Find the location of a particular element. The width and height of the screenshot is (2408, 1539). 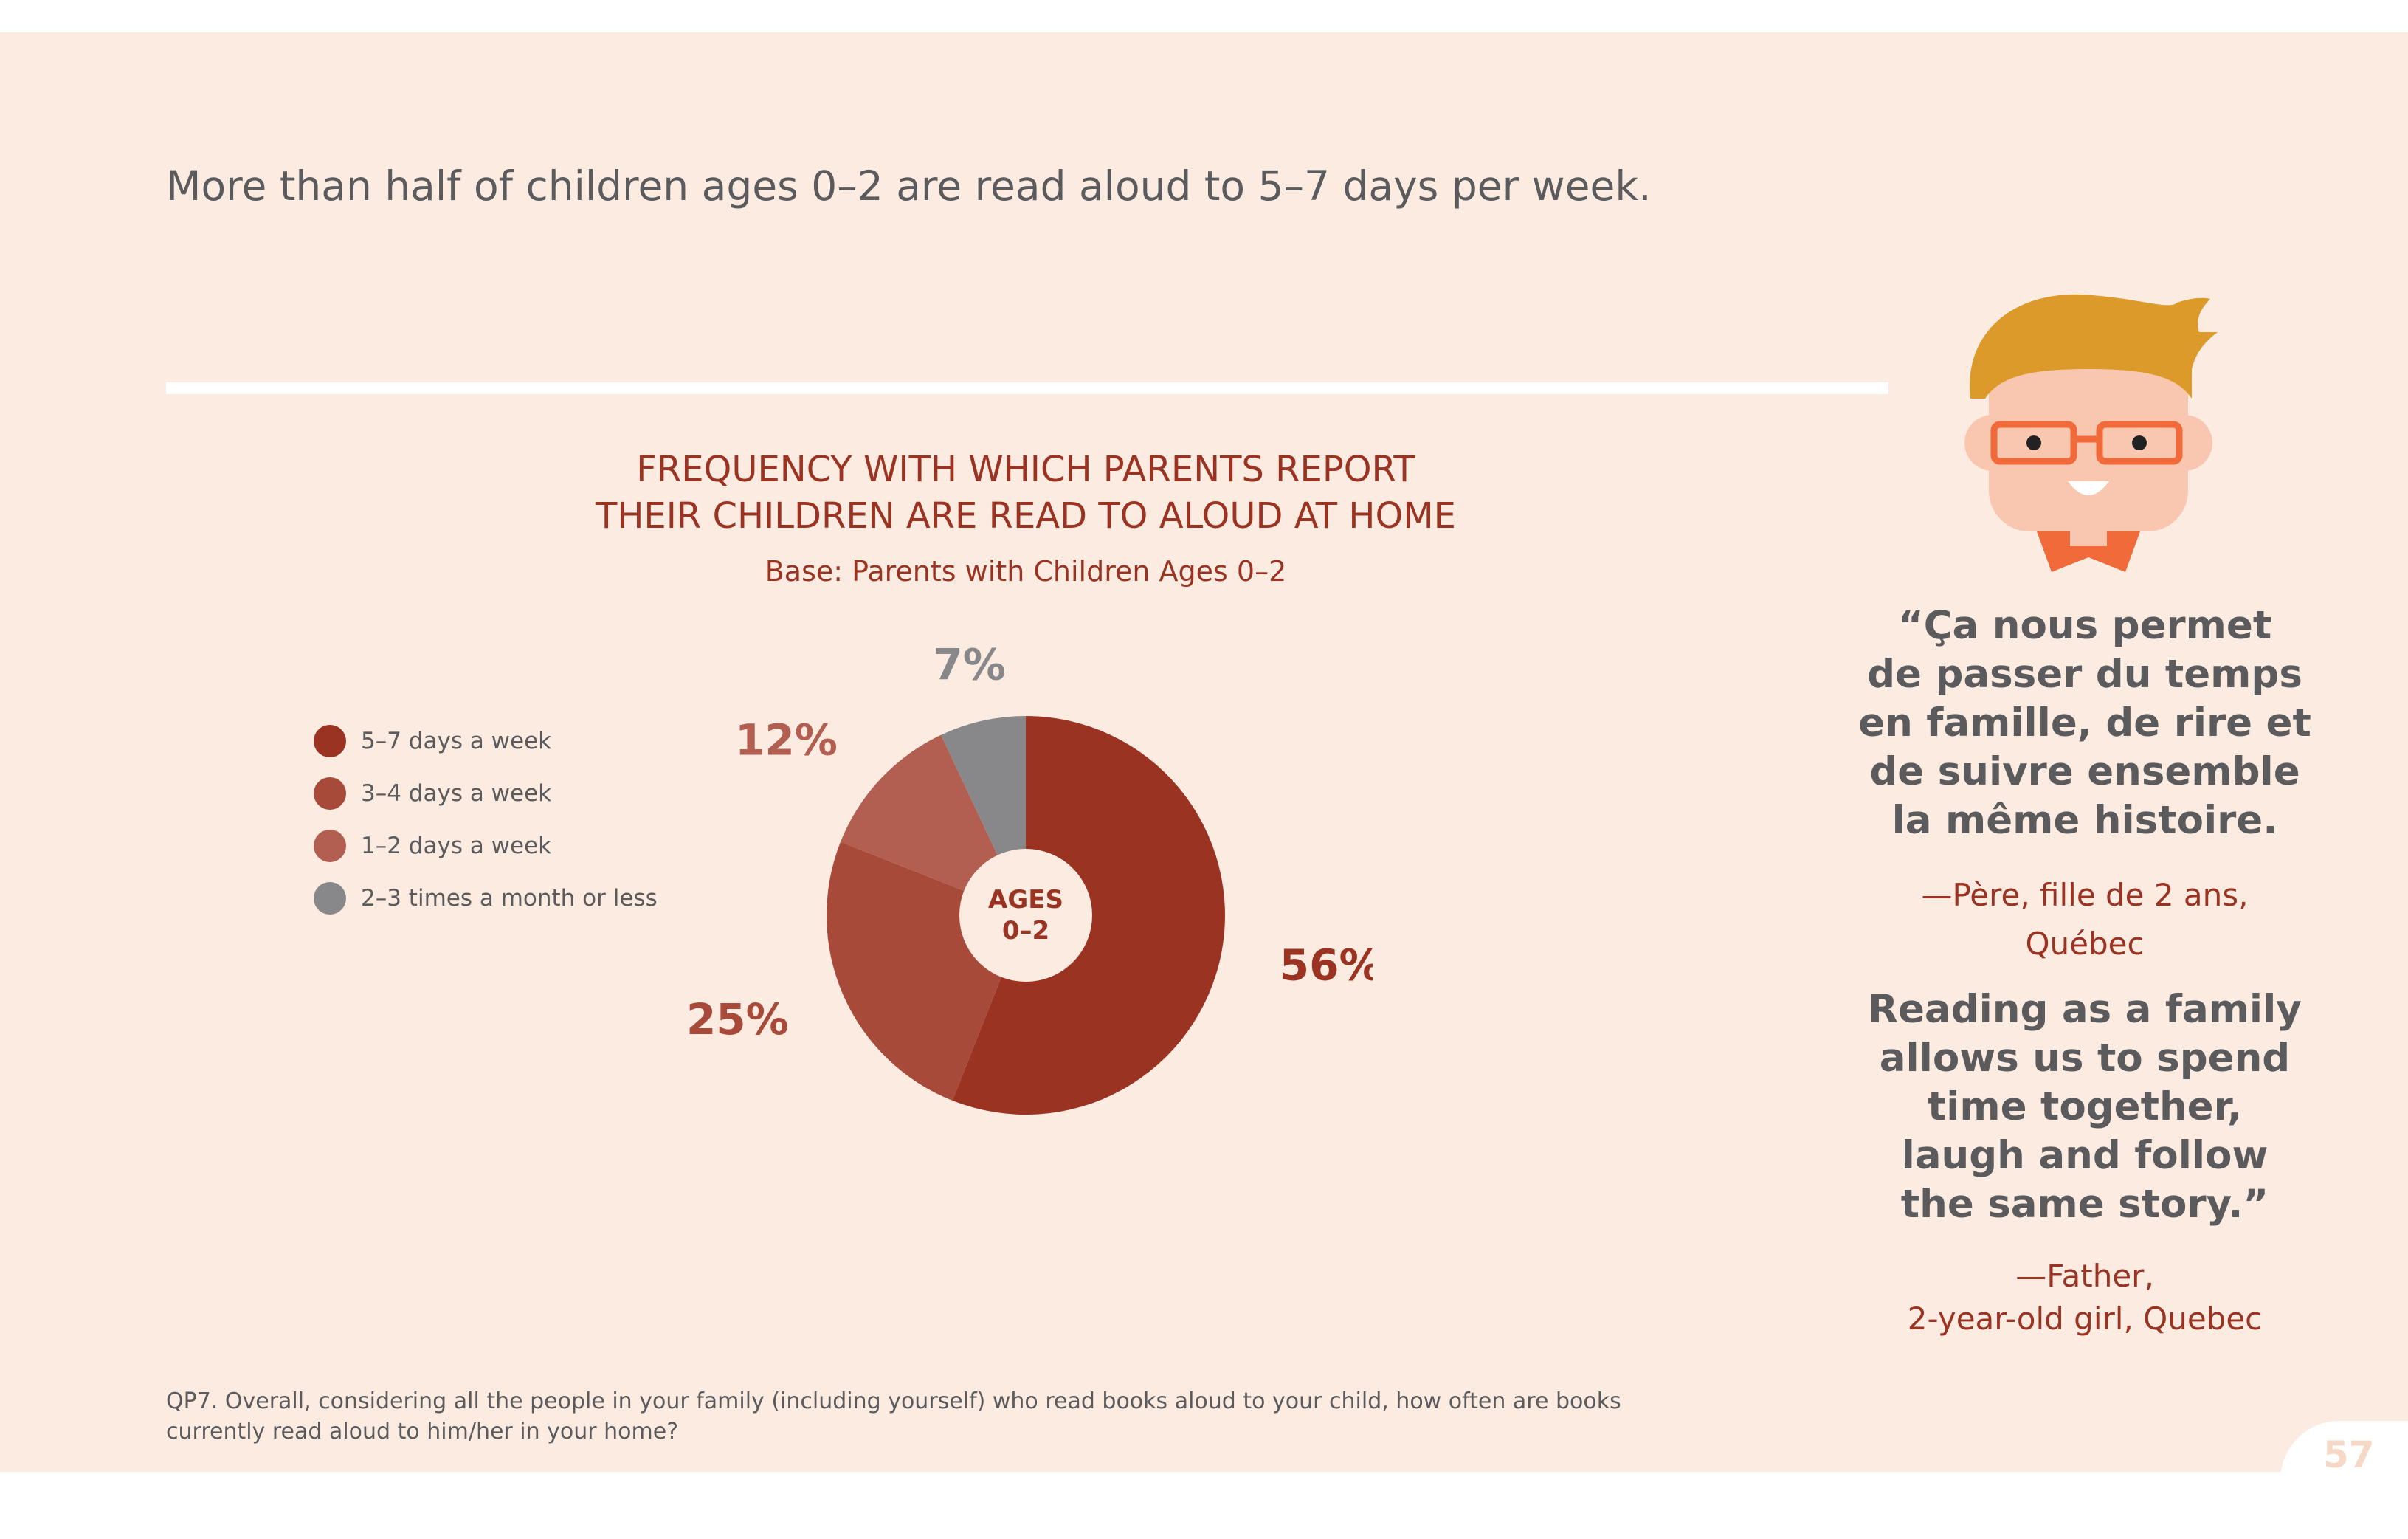

chart-title-line-1: FREQUENCY WITH WHICH PARENTS REPORT is located at coordinates (1025, 470).